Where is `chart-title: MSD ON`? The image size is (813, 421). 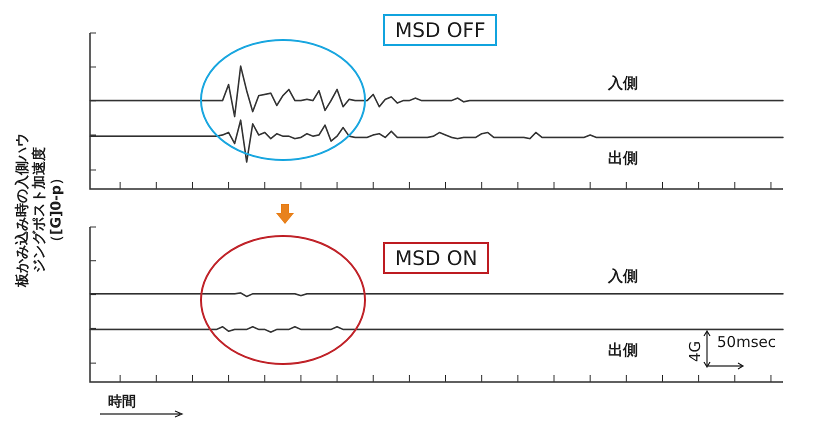
chart-title: MSD ON is located at coordinates (436, 258).